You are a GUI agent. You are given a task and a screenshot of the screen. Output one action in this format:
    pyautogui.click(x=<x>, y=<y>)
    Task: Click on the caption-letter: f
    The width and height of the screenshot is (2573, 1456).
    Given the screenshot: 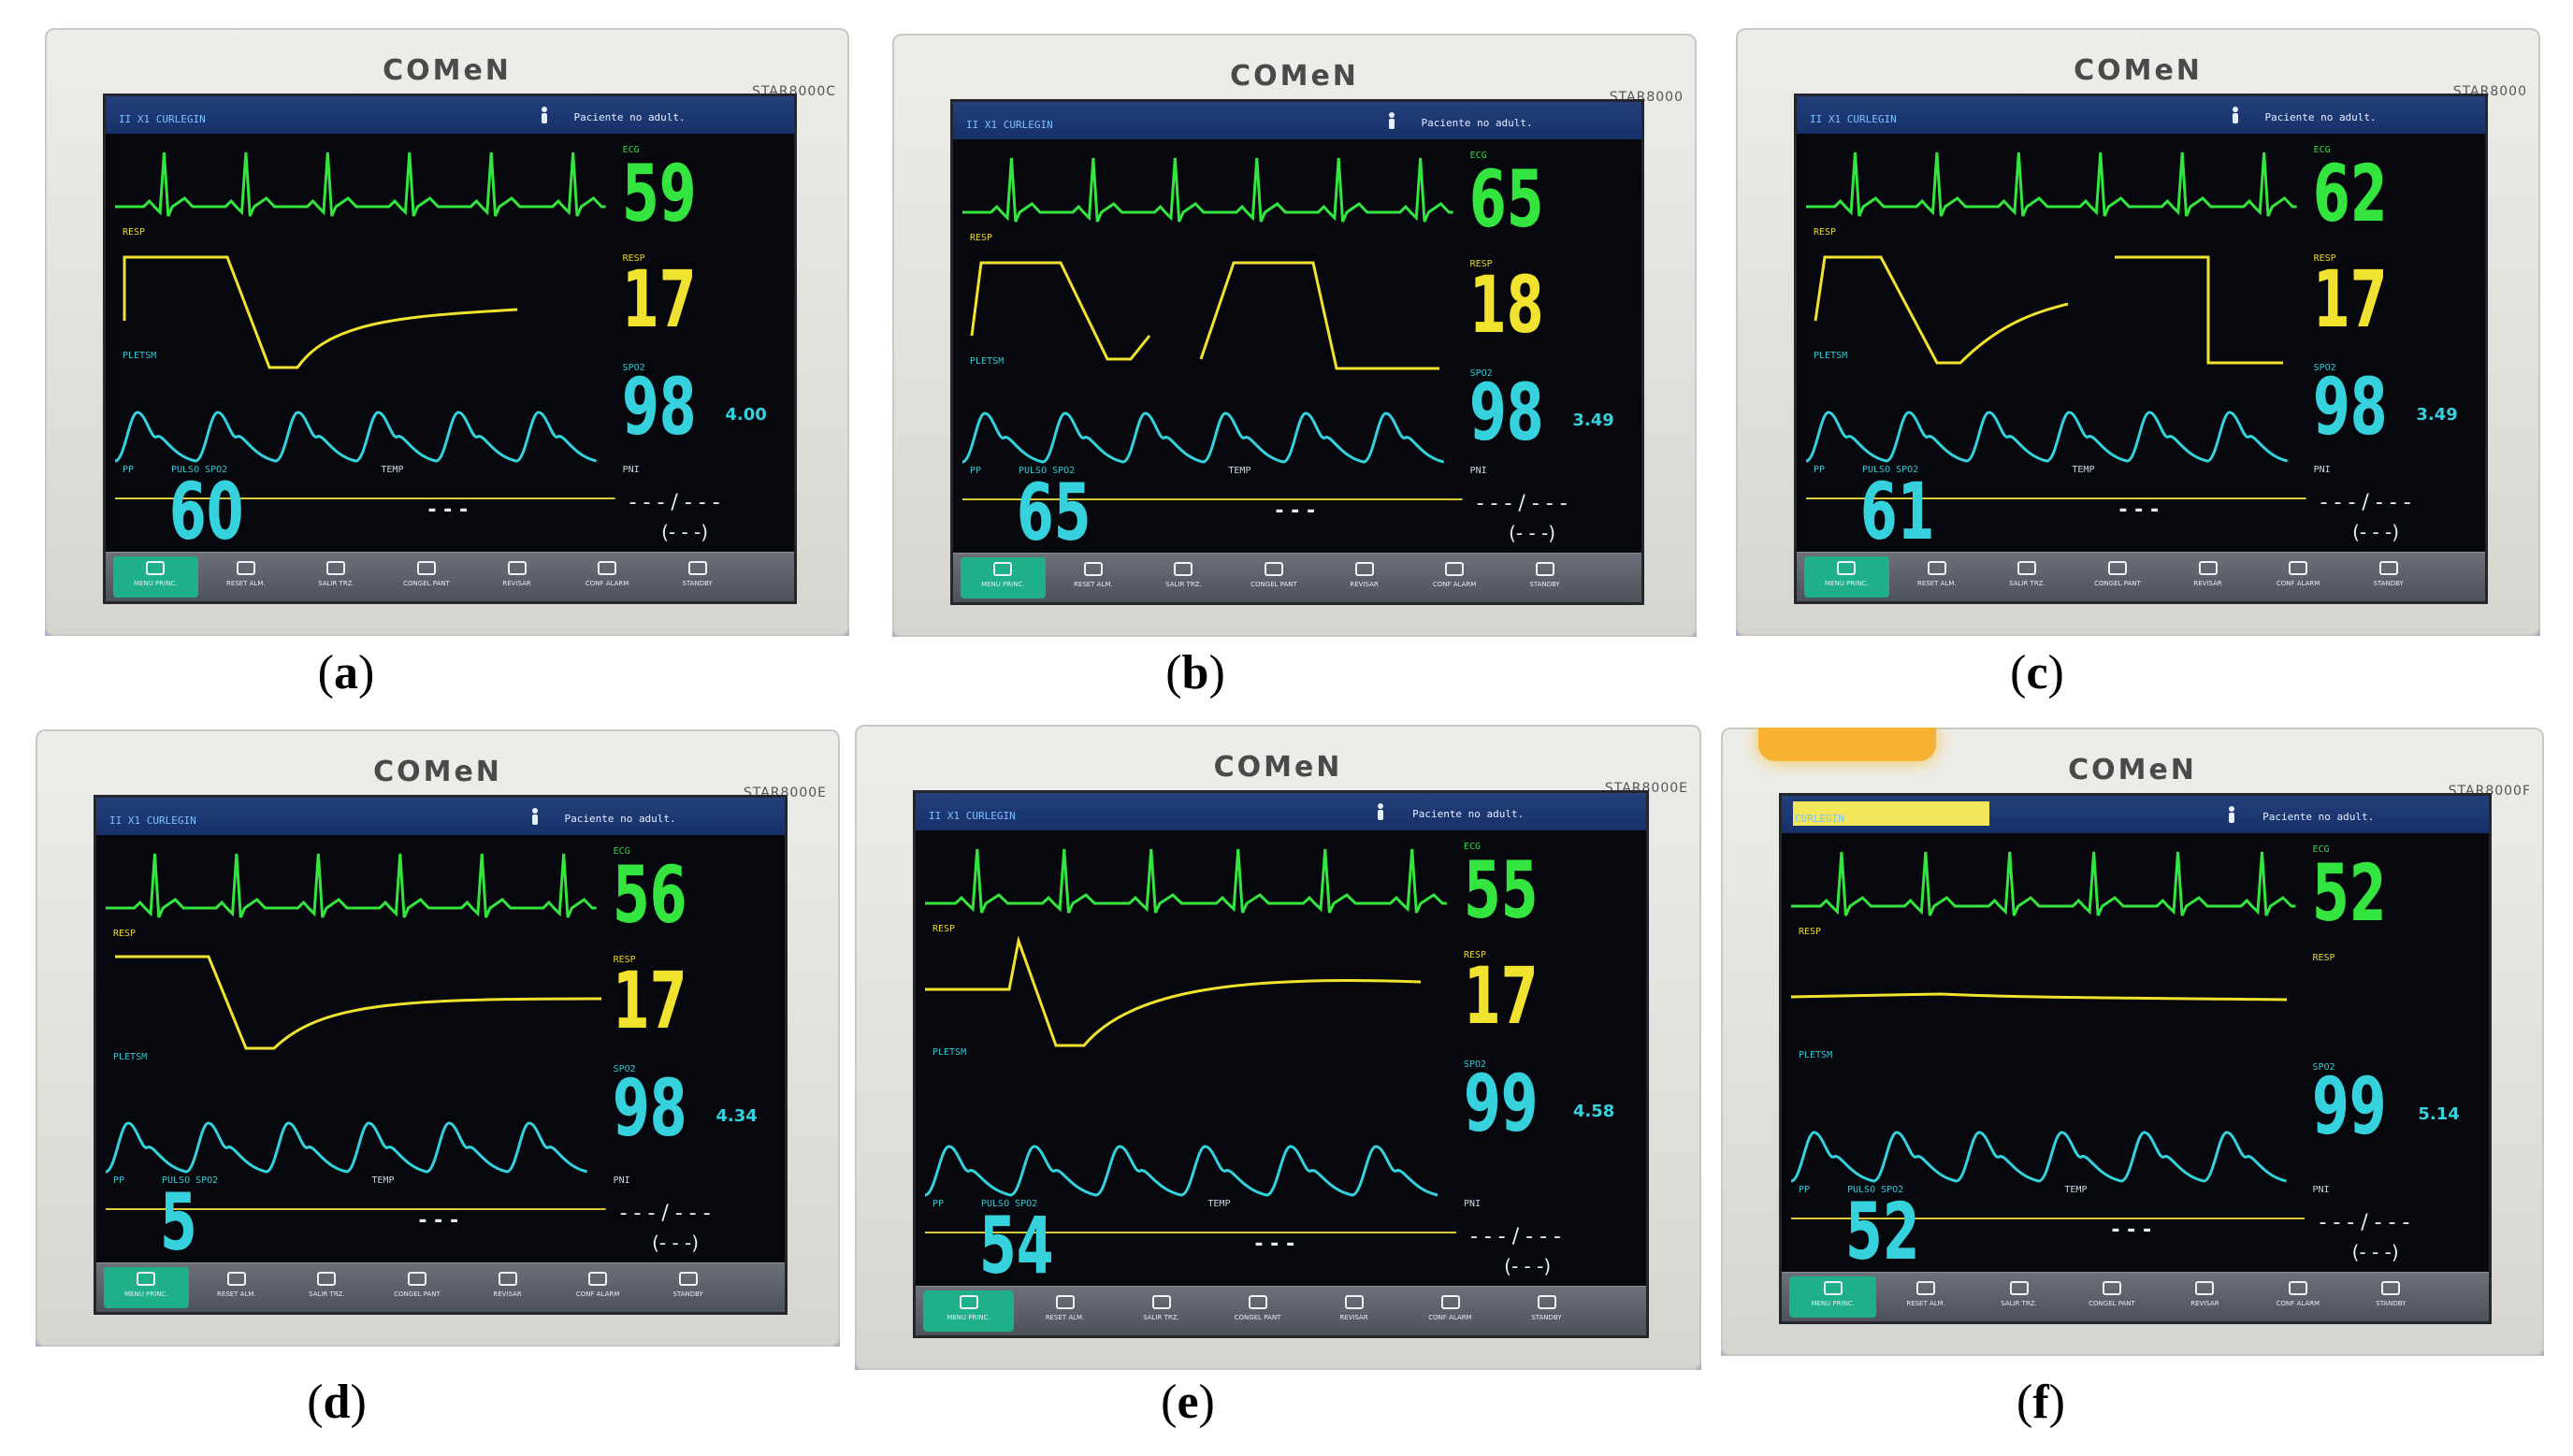 What is the action you would take?
    pyautogui.click(x=2040, y=1402)
    